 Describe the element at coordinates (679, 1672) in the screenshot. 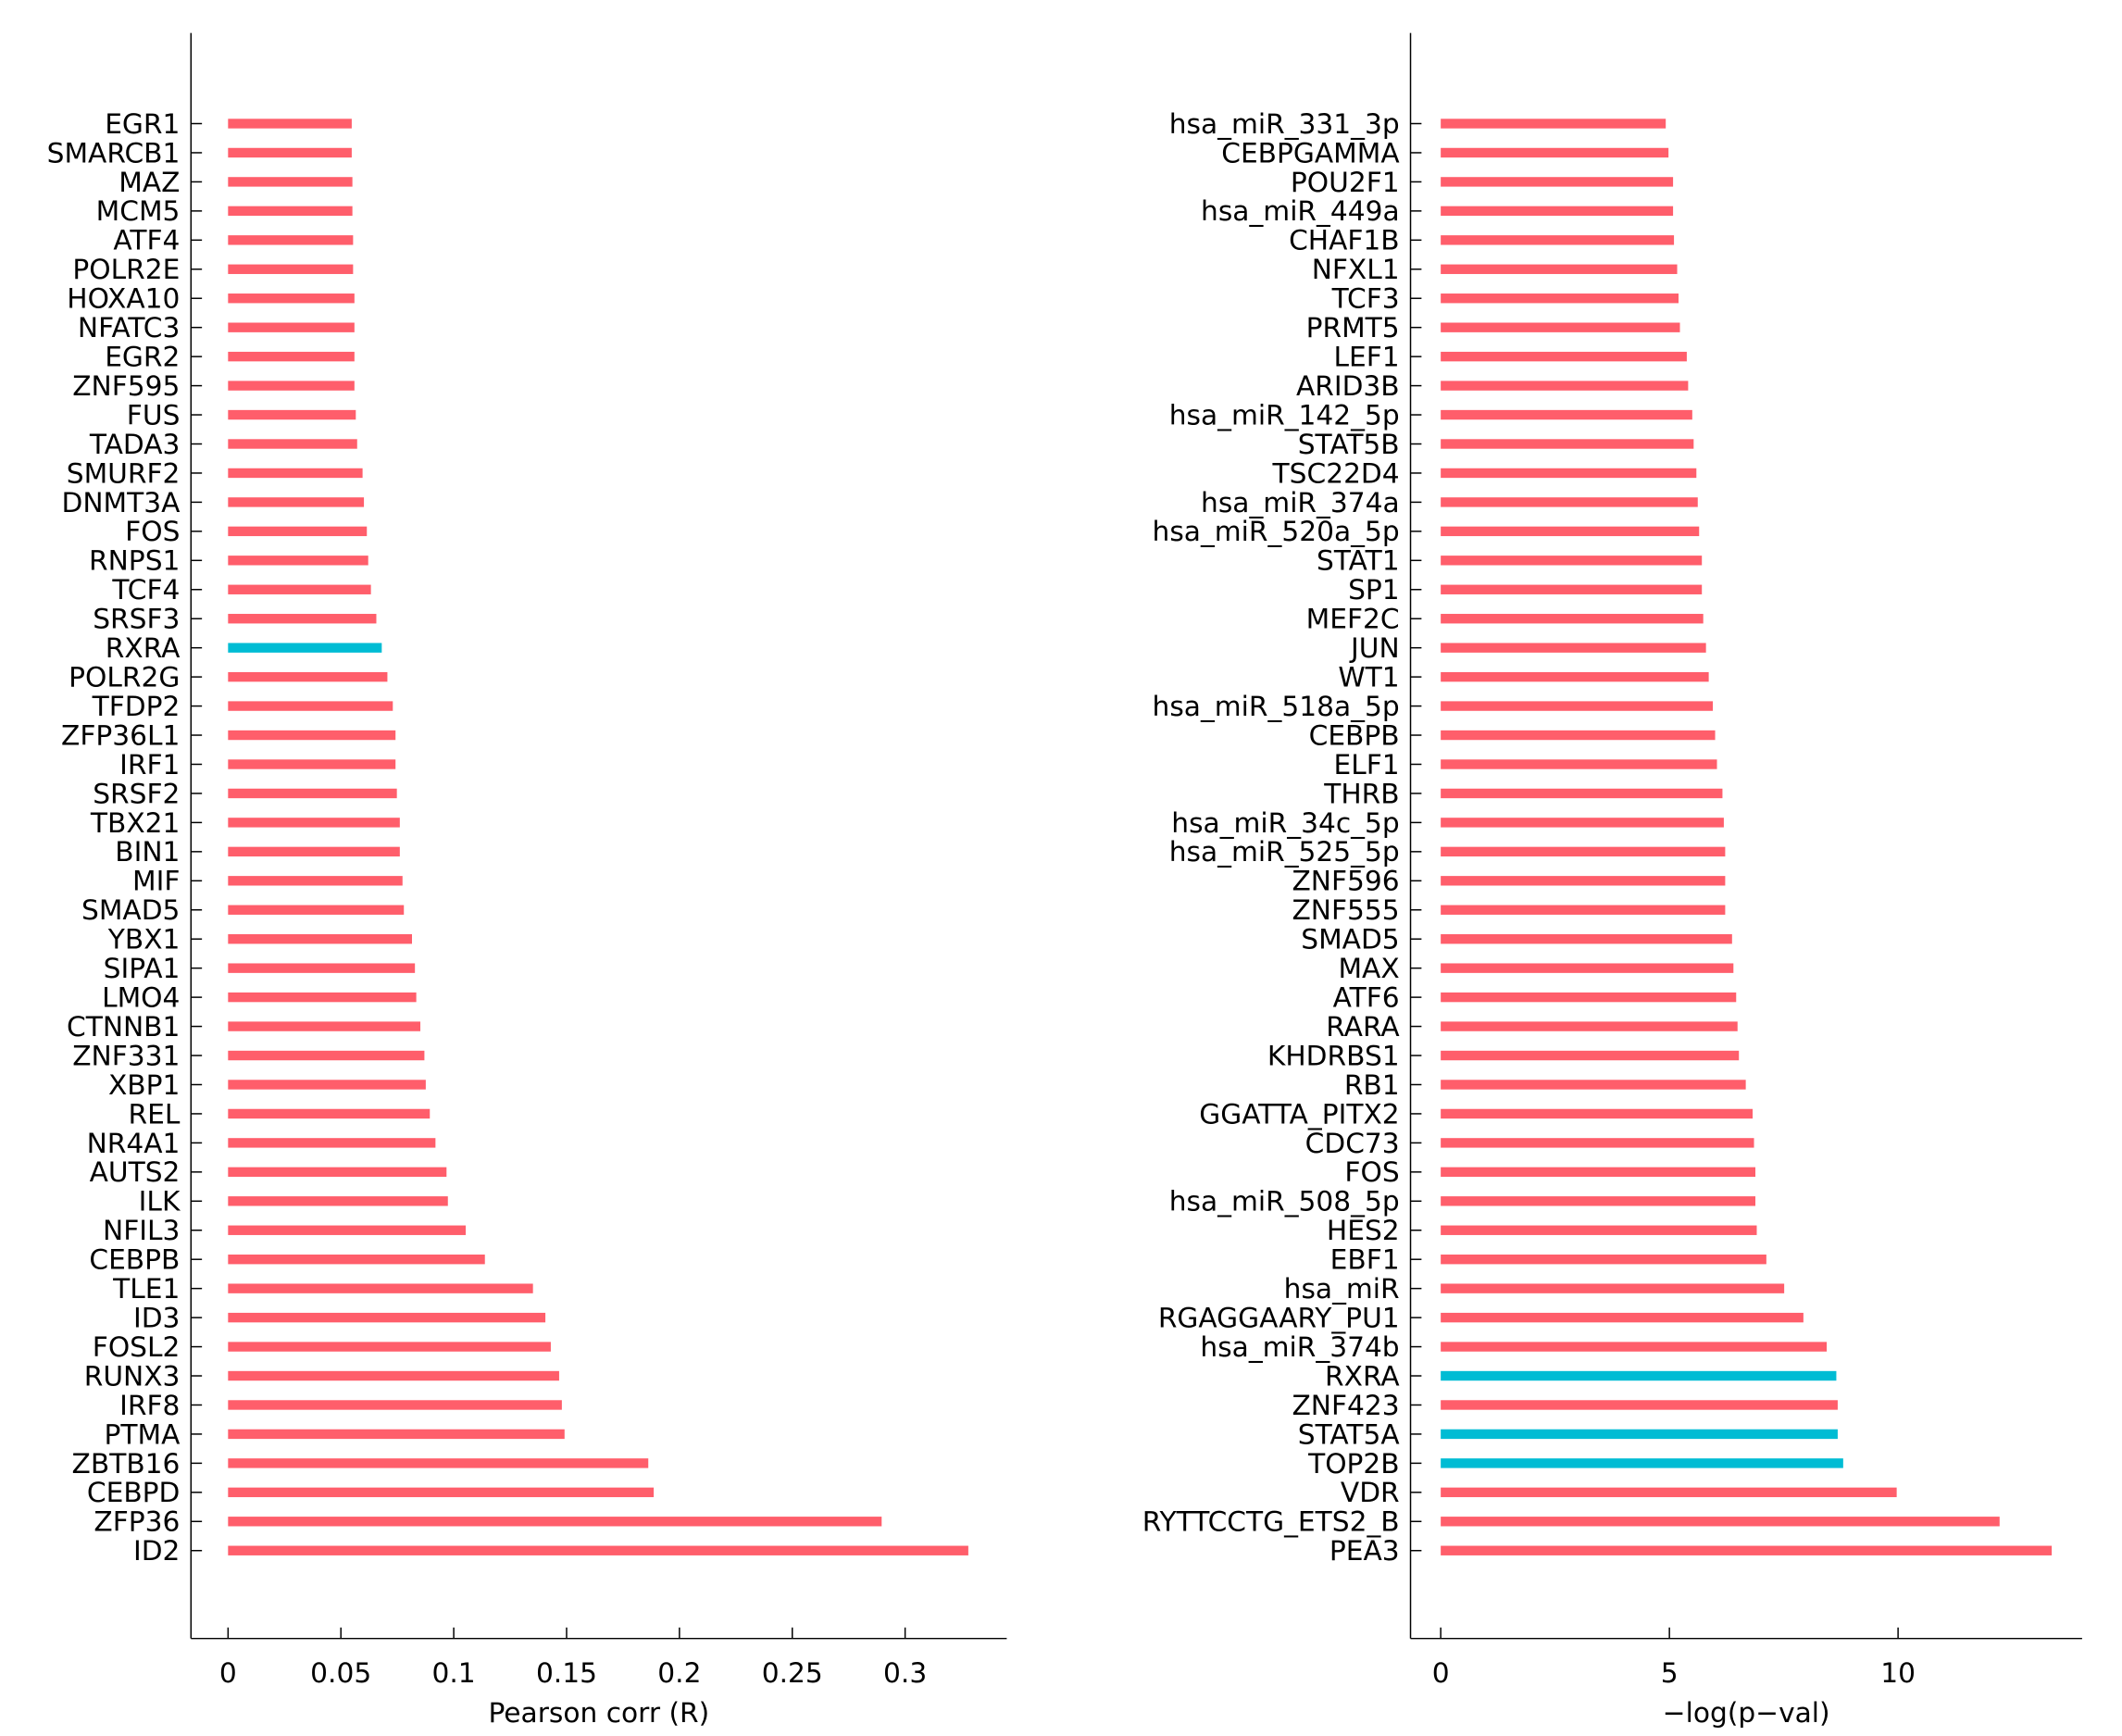

I see `x-tick-label: 0.2` at that location.